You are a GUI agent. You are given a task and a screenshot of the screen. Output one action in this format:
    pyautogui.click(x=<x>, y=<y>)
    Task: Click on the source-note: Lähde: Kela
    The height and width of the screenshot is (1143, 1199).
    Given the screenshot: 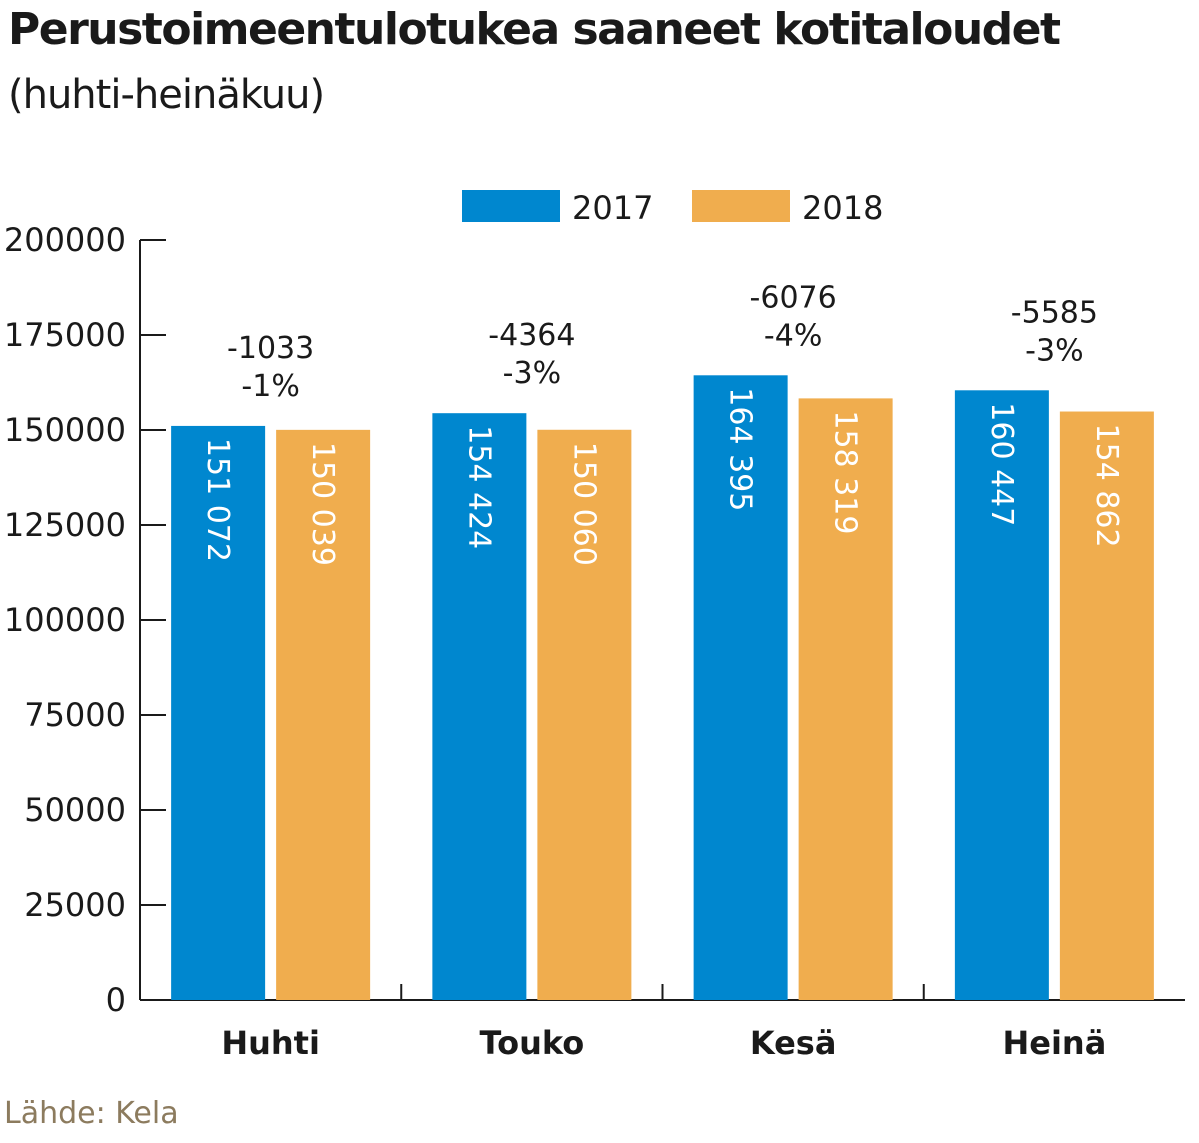 What is the action you would take?
    pyautogui.click(x=91, y=1113)
    